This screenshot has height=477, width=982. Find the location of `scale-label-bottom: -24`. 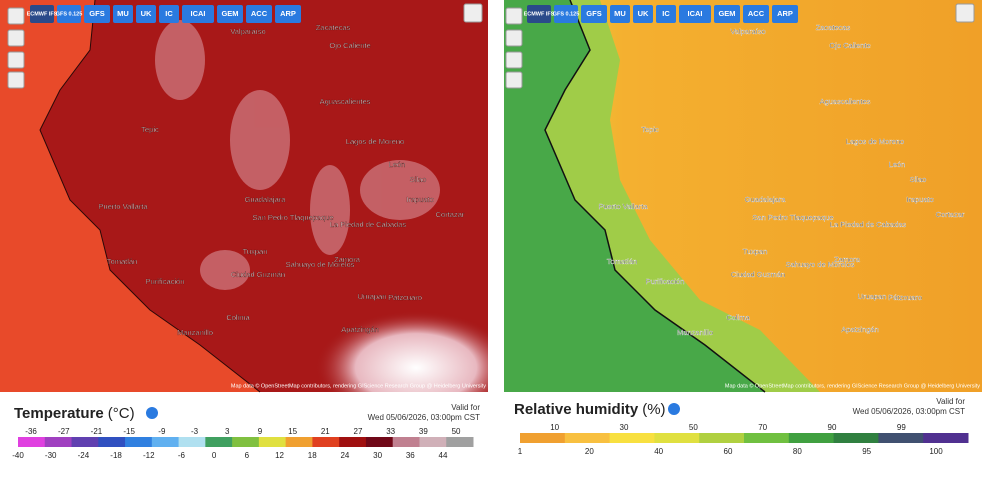

scale-label-bottom: -24 is located at coordinates (84, 455).